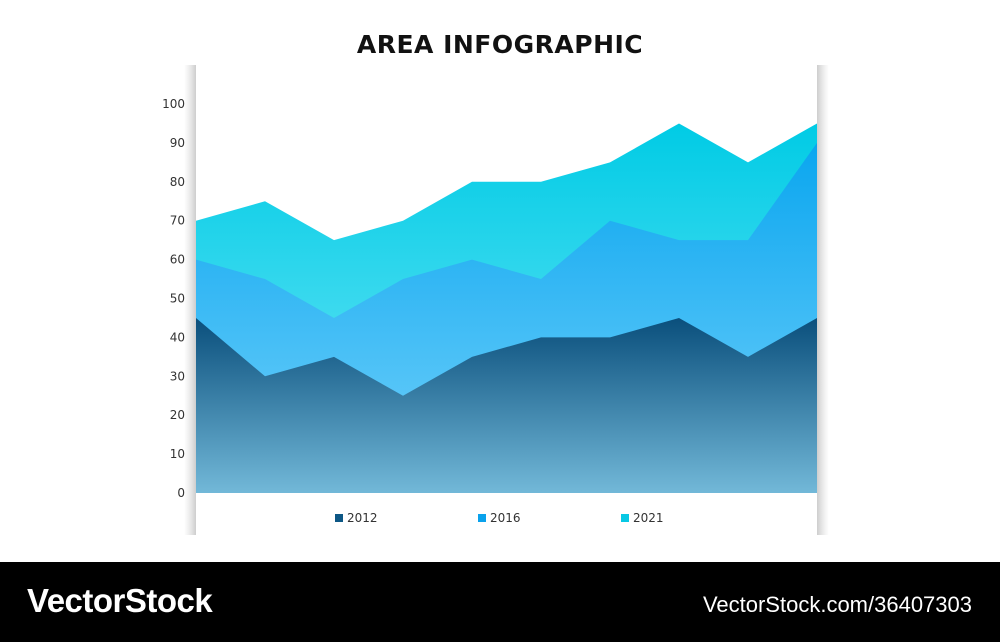 This screenshot has height=642, width=1000. What do you see at coordinates (177, 454) in the screenshot?
I see `y-tick-label: 10` at bounding box center [177, 454].